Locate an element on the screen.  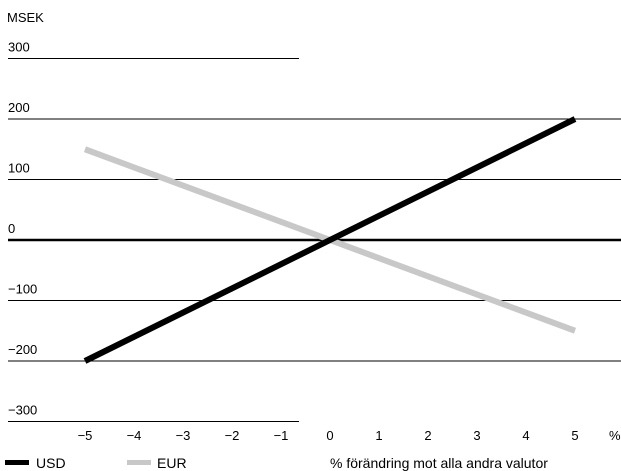
y-tick-label: −300 is located at coordinates (22, 410).